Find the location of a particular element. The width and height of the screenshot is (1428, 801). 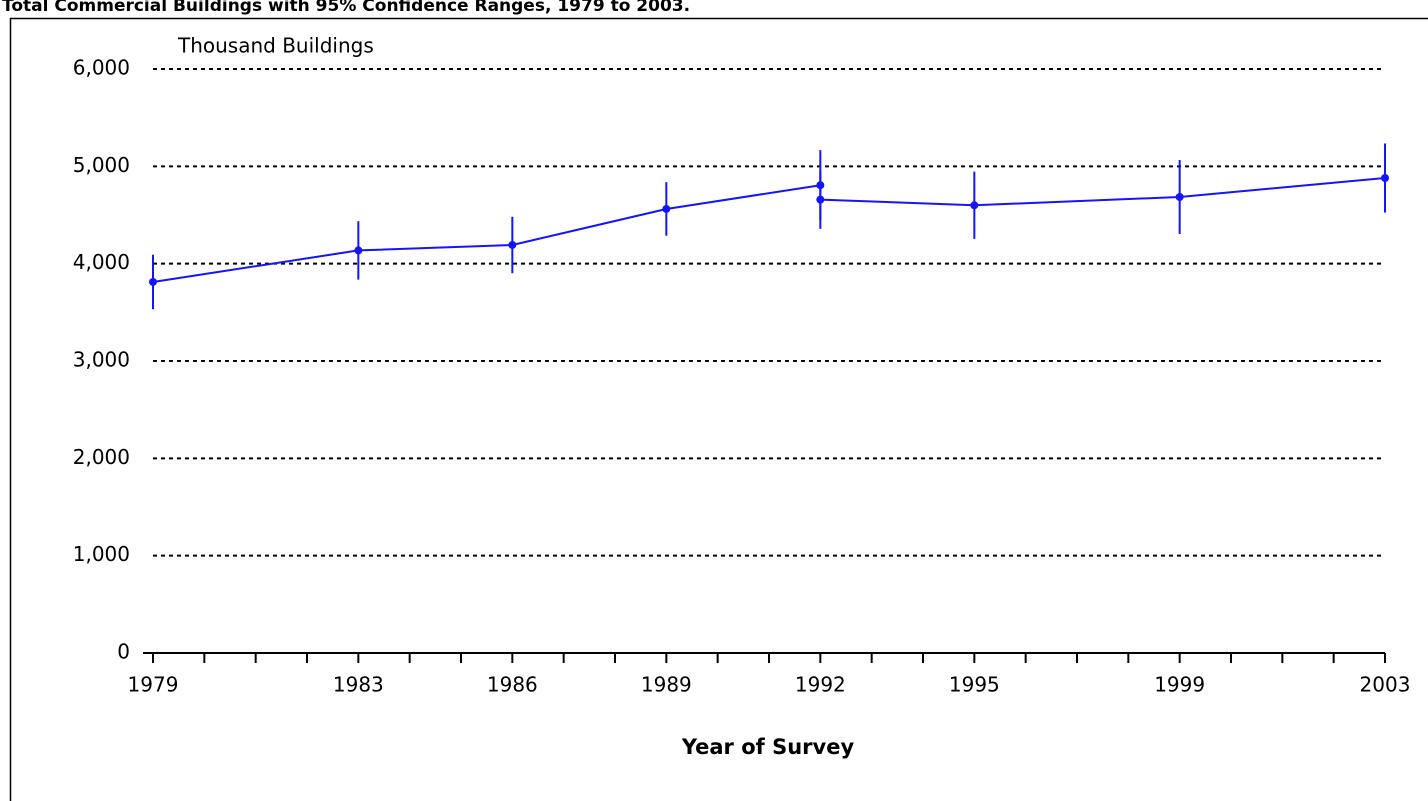

x-axis-label: Year of Survey is located at coordinates (768, 747).